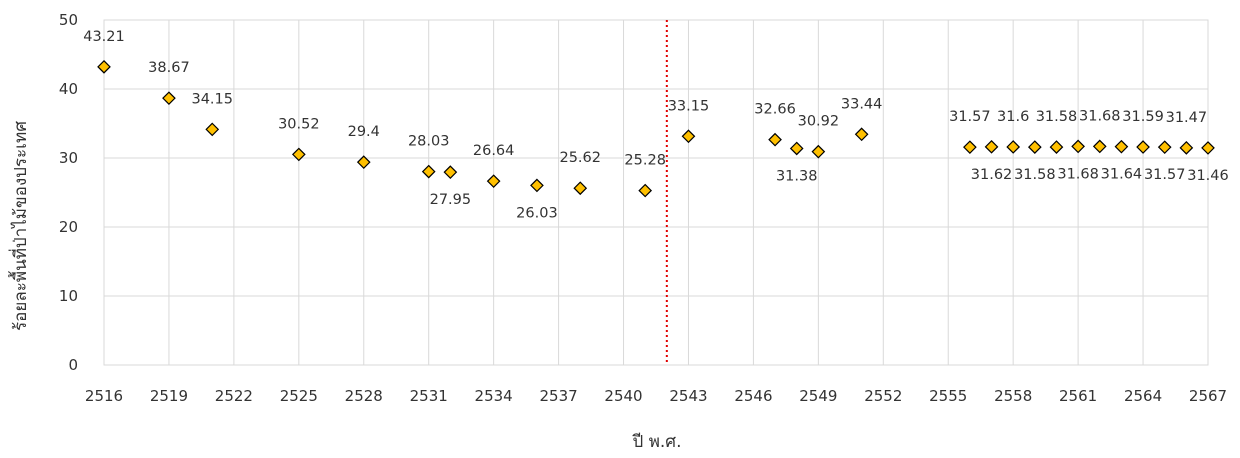 The height and width of the screenshot is (458, 1240). What do you see at coordinates (688, 396) in the screenshot?
I see `x-tick-label: 2543` at bounding box center [688, 396].